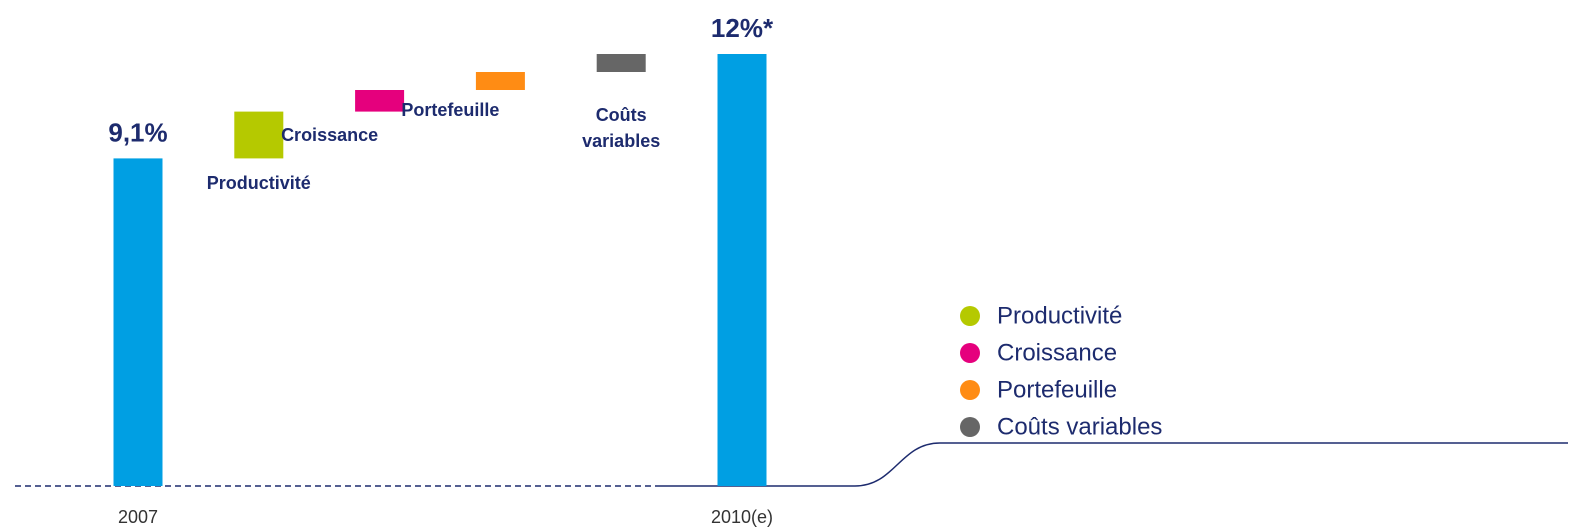 This screenshot has height=530, width=1574. What do you see at coordinates (742, 28) in the screenshot?
I see `value-label: 12%*` at bounding box center [742, 28].